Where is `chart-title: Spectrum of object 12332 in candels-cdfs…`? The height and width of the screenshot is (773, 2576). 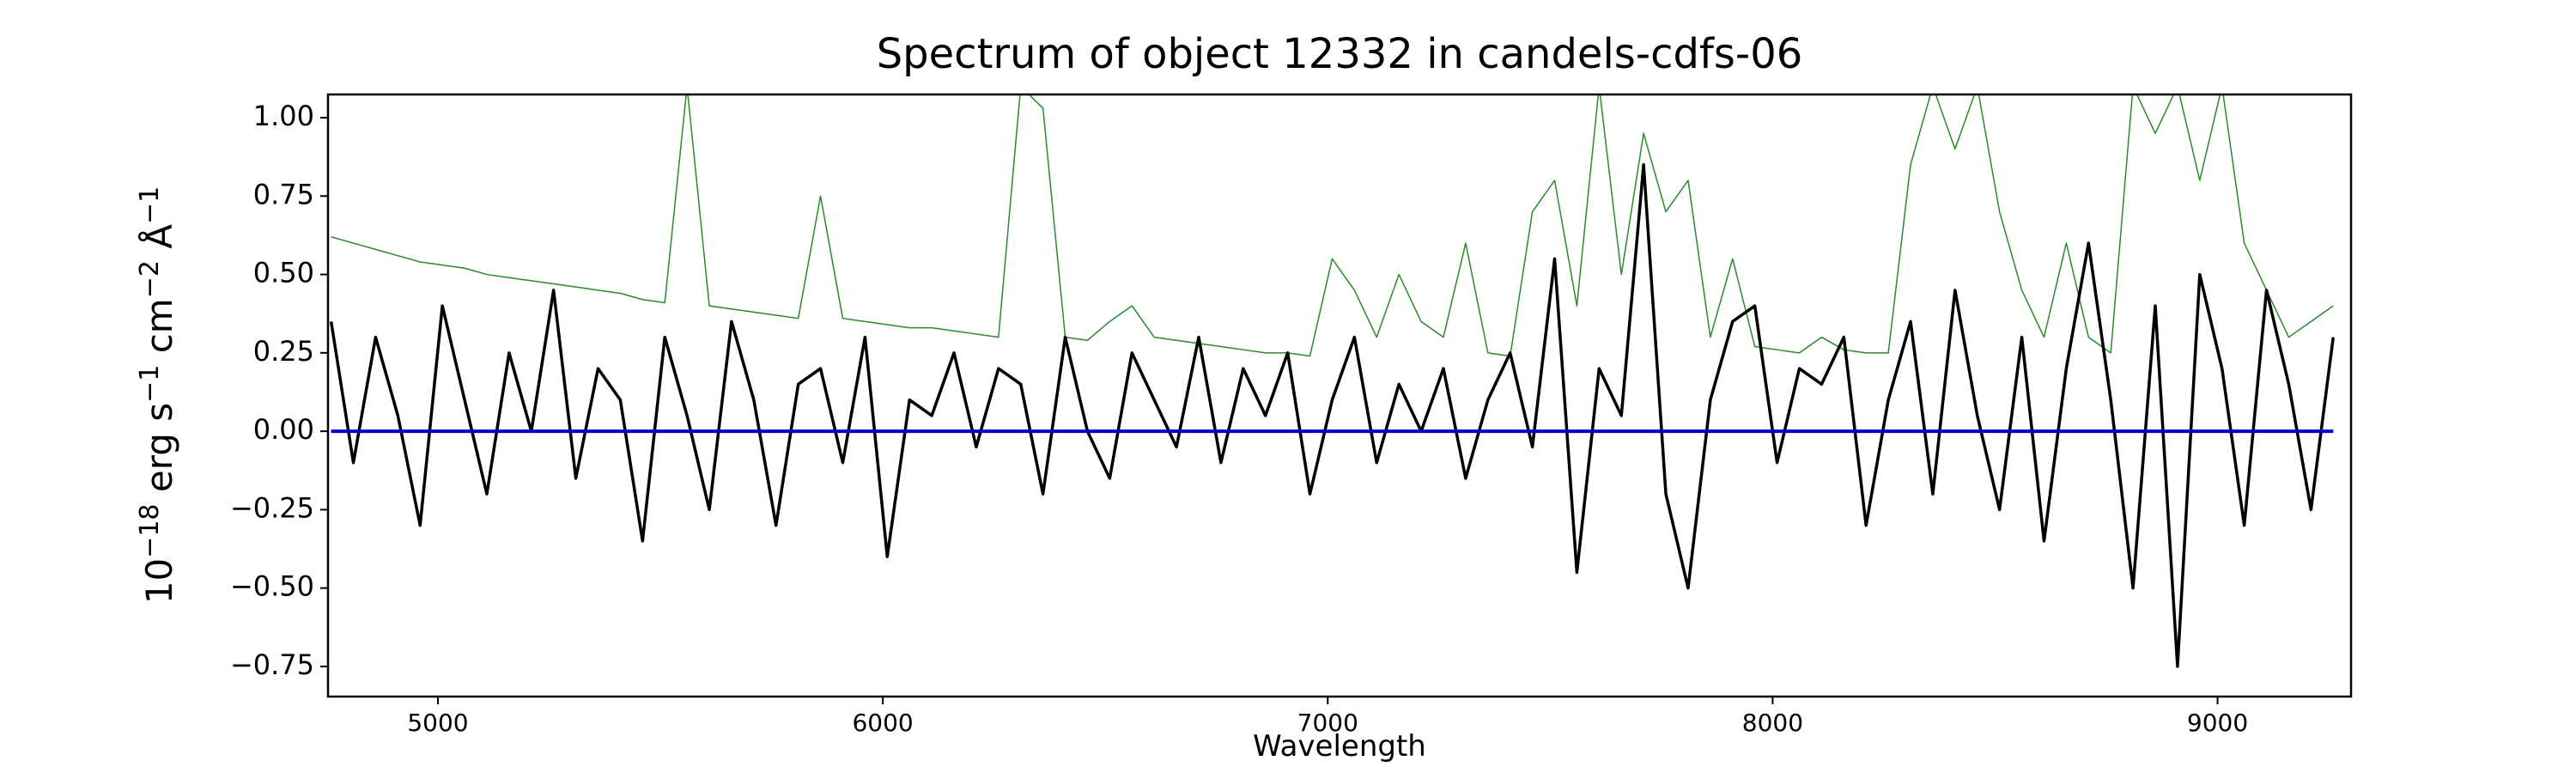
chart-title: Spectrum of object 12332 in candels-cdfs… is located at coordinates (1340, 54).